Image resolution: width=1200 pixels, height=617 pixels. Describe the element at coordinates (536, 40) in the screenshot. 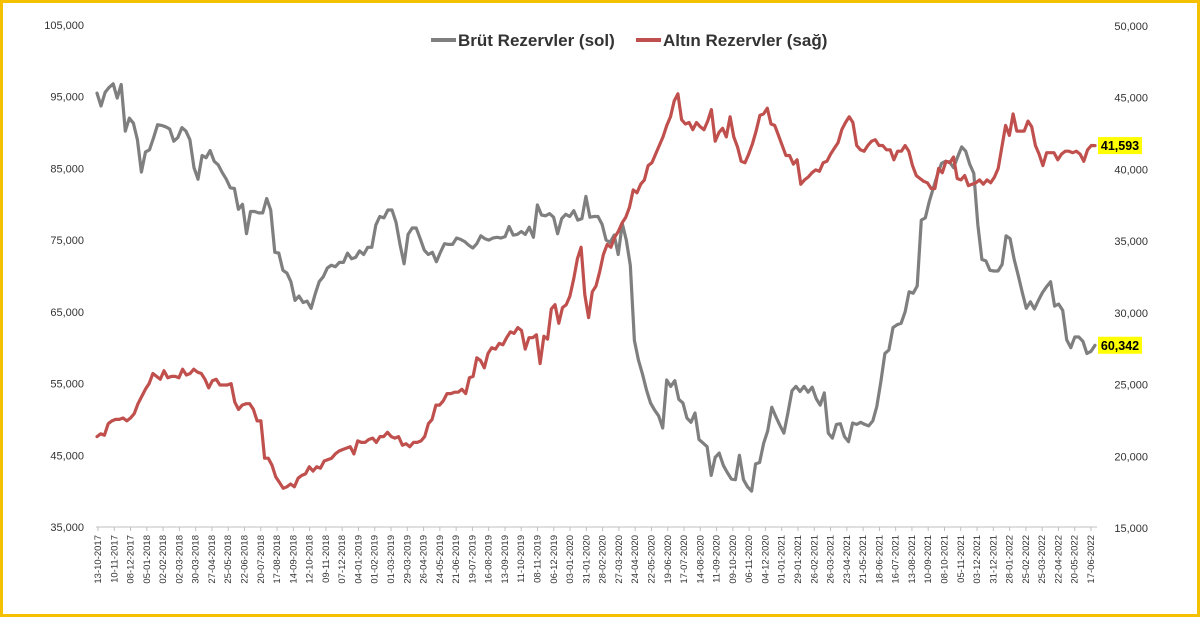

I see `legend-label-gross-reserves: Brüt Rezervler (sol)` at that location.